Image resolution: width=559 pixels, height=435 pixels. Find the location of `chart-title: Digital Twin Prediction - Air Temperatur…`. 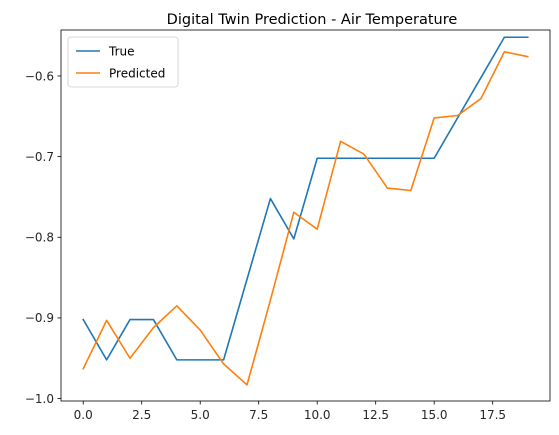

chart-title: Digital Twin Prediction - Air Temperatur… is located at coordinates (312, 20).